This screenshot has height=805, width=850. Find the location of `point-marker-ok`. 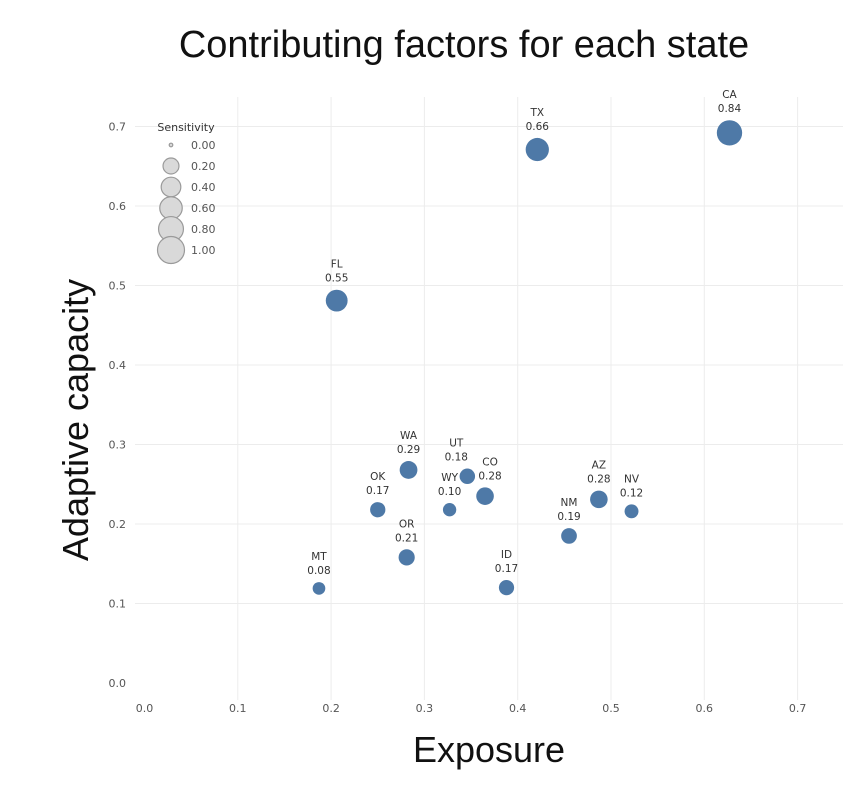

point-marker-ok is located at coordinates (378, 510).